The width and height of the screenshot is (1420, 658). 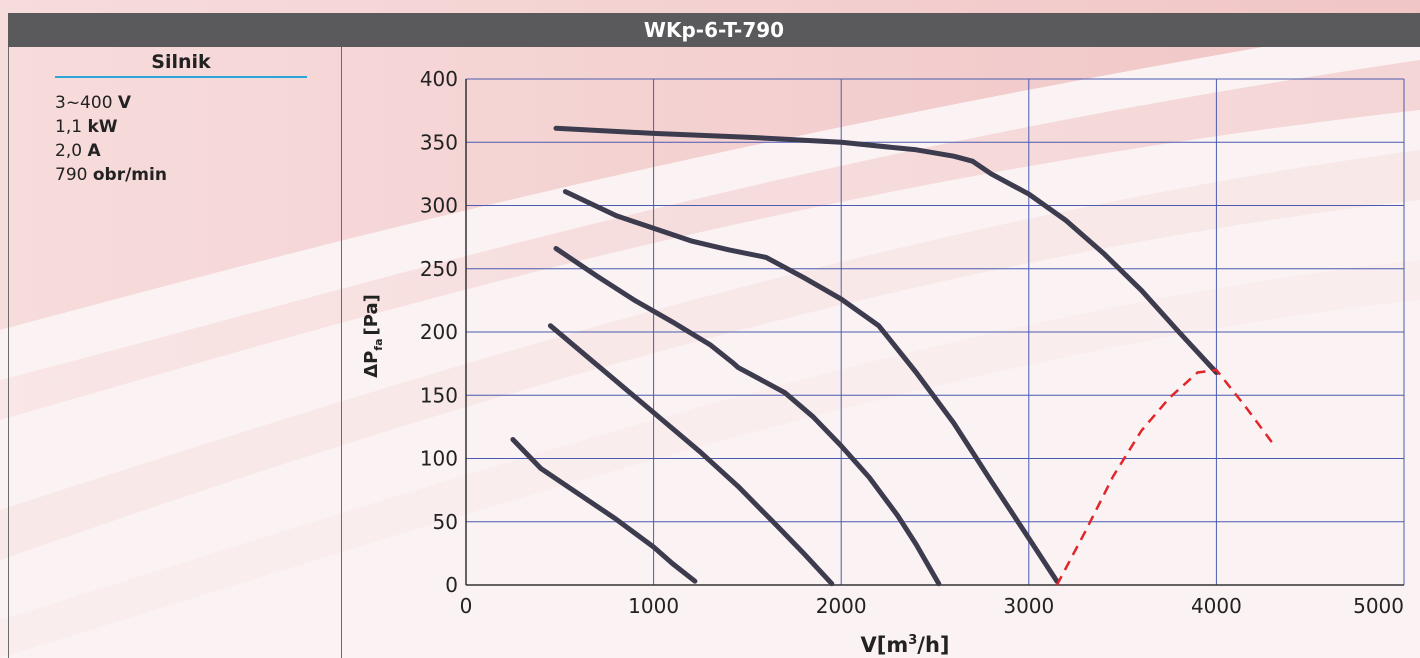 What do you see at coordinates (439, 206) in the screenshot?
I see `y-tick-label: 300` at bounding box center [439, 206].